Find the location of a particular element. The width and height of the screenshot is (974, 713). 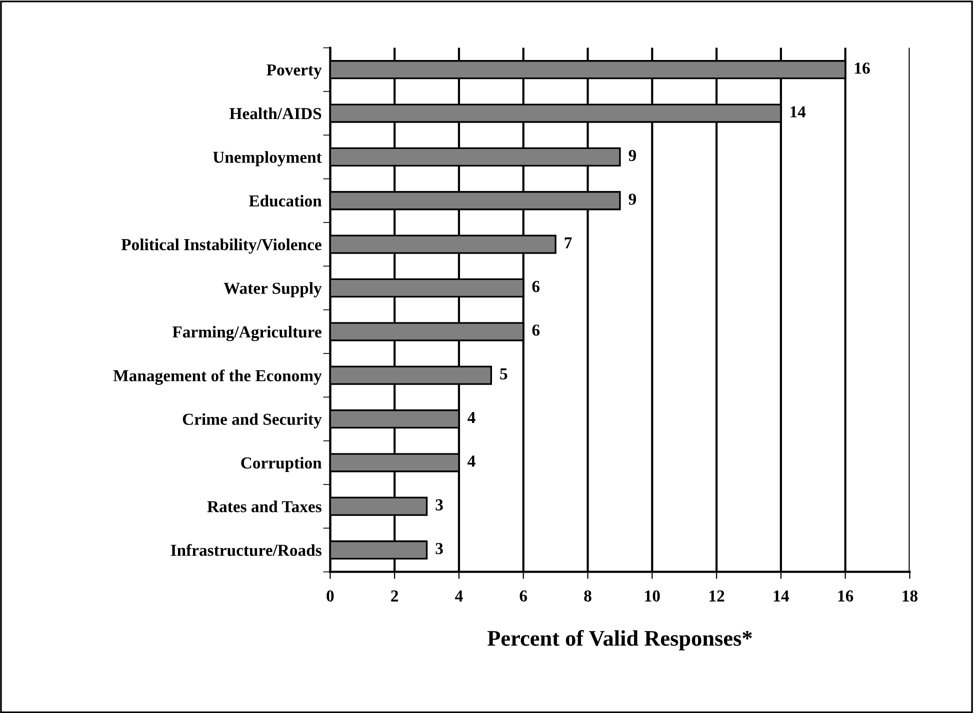

data-label: 5 is located at coordinates (504, 374).